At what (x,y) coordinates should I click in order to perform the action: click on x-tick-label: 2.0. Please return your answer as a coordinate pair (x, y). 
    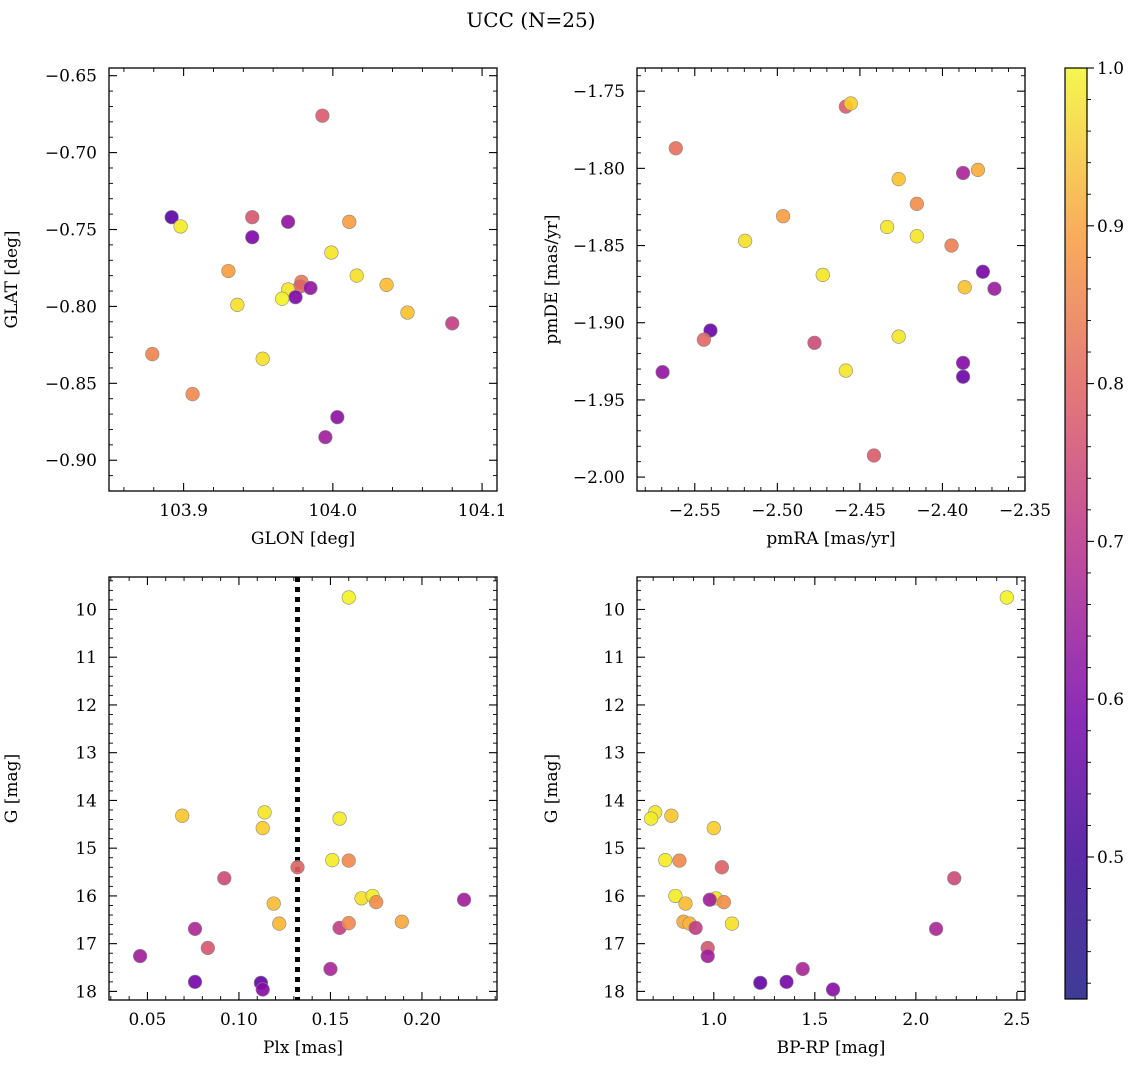
    Looking at the image, I should click on (915, 1020).